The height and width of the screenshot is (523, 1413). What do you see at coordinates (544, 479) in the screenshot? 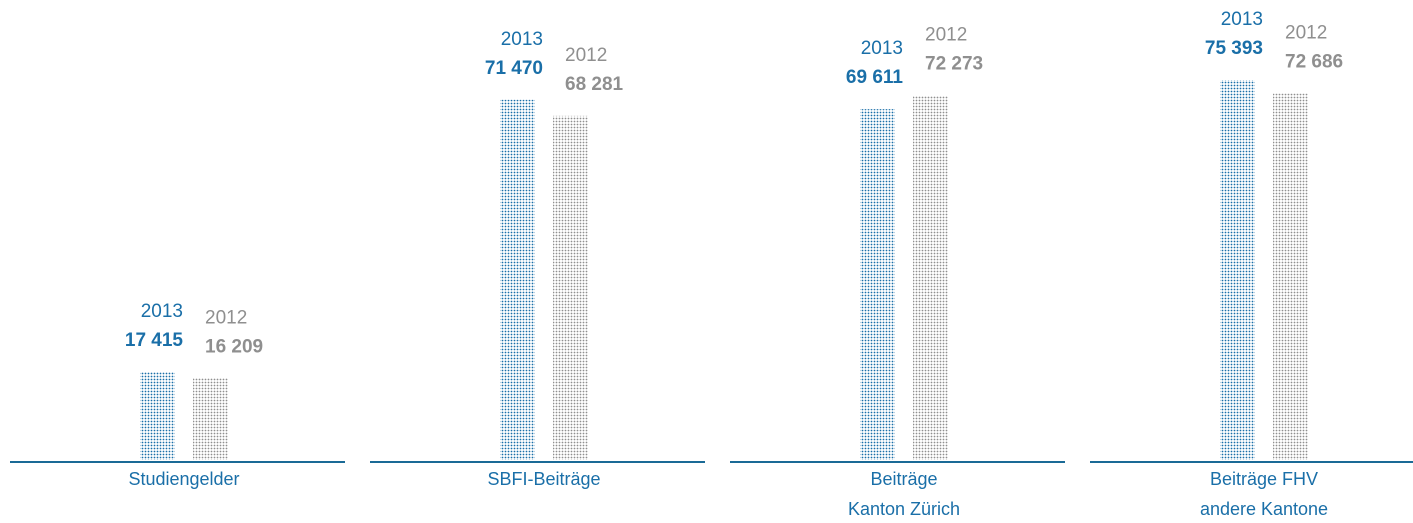
I see `category-label: SBFI-Beiträge` at bounding box center [544, 479].